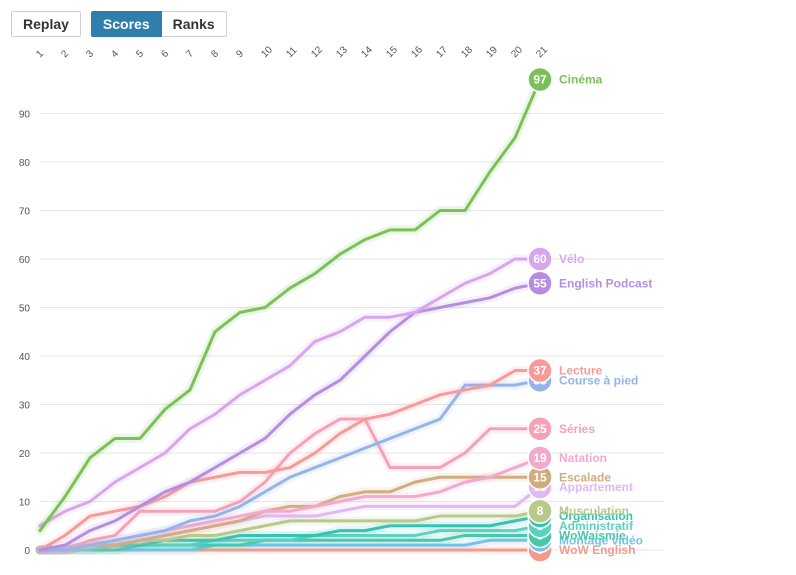 This screenshot has width=796, height=575. I want to click on y-tick-label: 10, so click(25, 503).